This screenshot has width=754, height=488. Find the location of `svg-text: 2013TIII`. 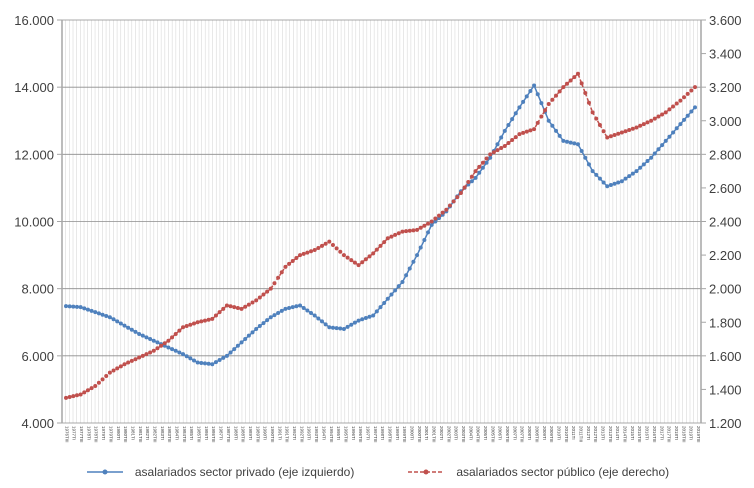

svg-text: 2013TIII is located at coordinates (610, 434).